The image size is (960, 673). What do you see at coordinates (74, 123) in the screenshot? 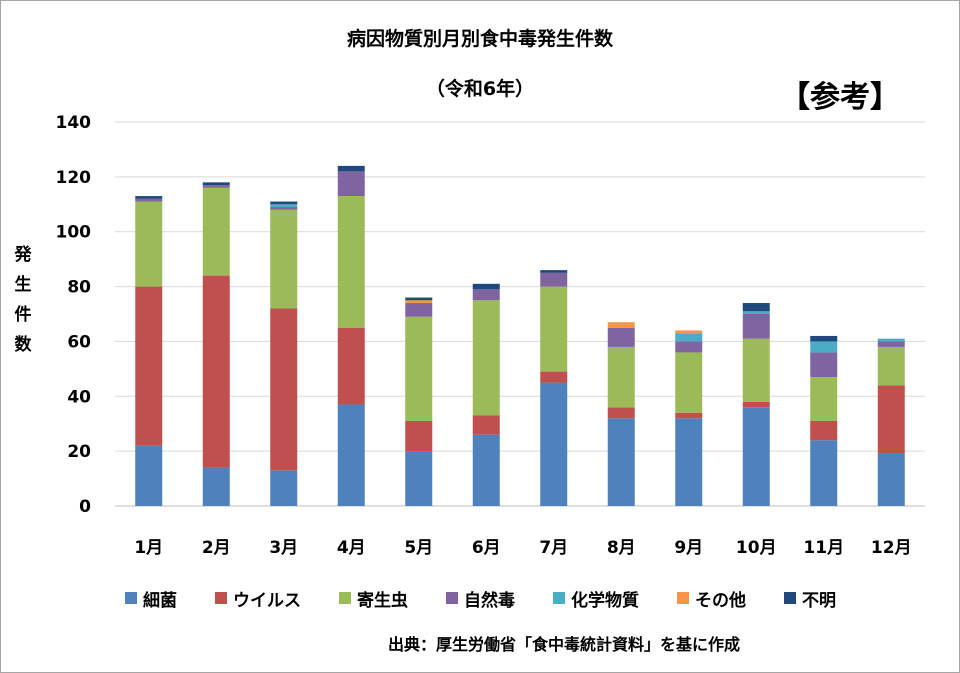
I see `y-tick-label: 140` at bounding box center [74, 123].